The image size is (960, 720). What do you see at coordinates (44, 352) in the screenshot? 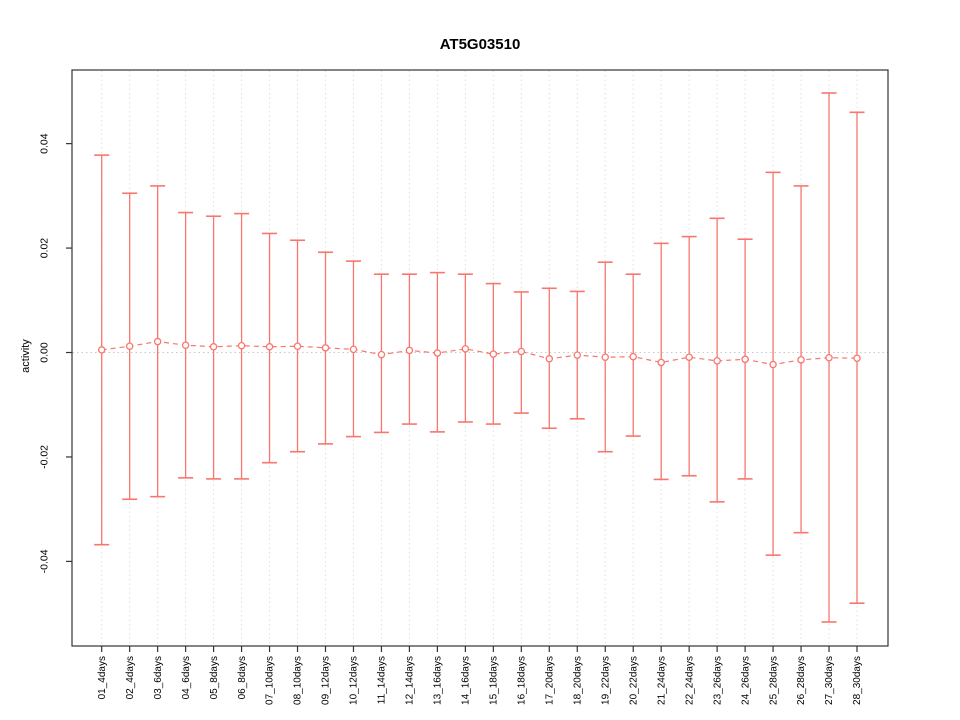
I see `y-tick-label: 0.00` at bounding box center [44, 352].